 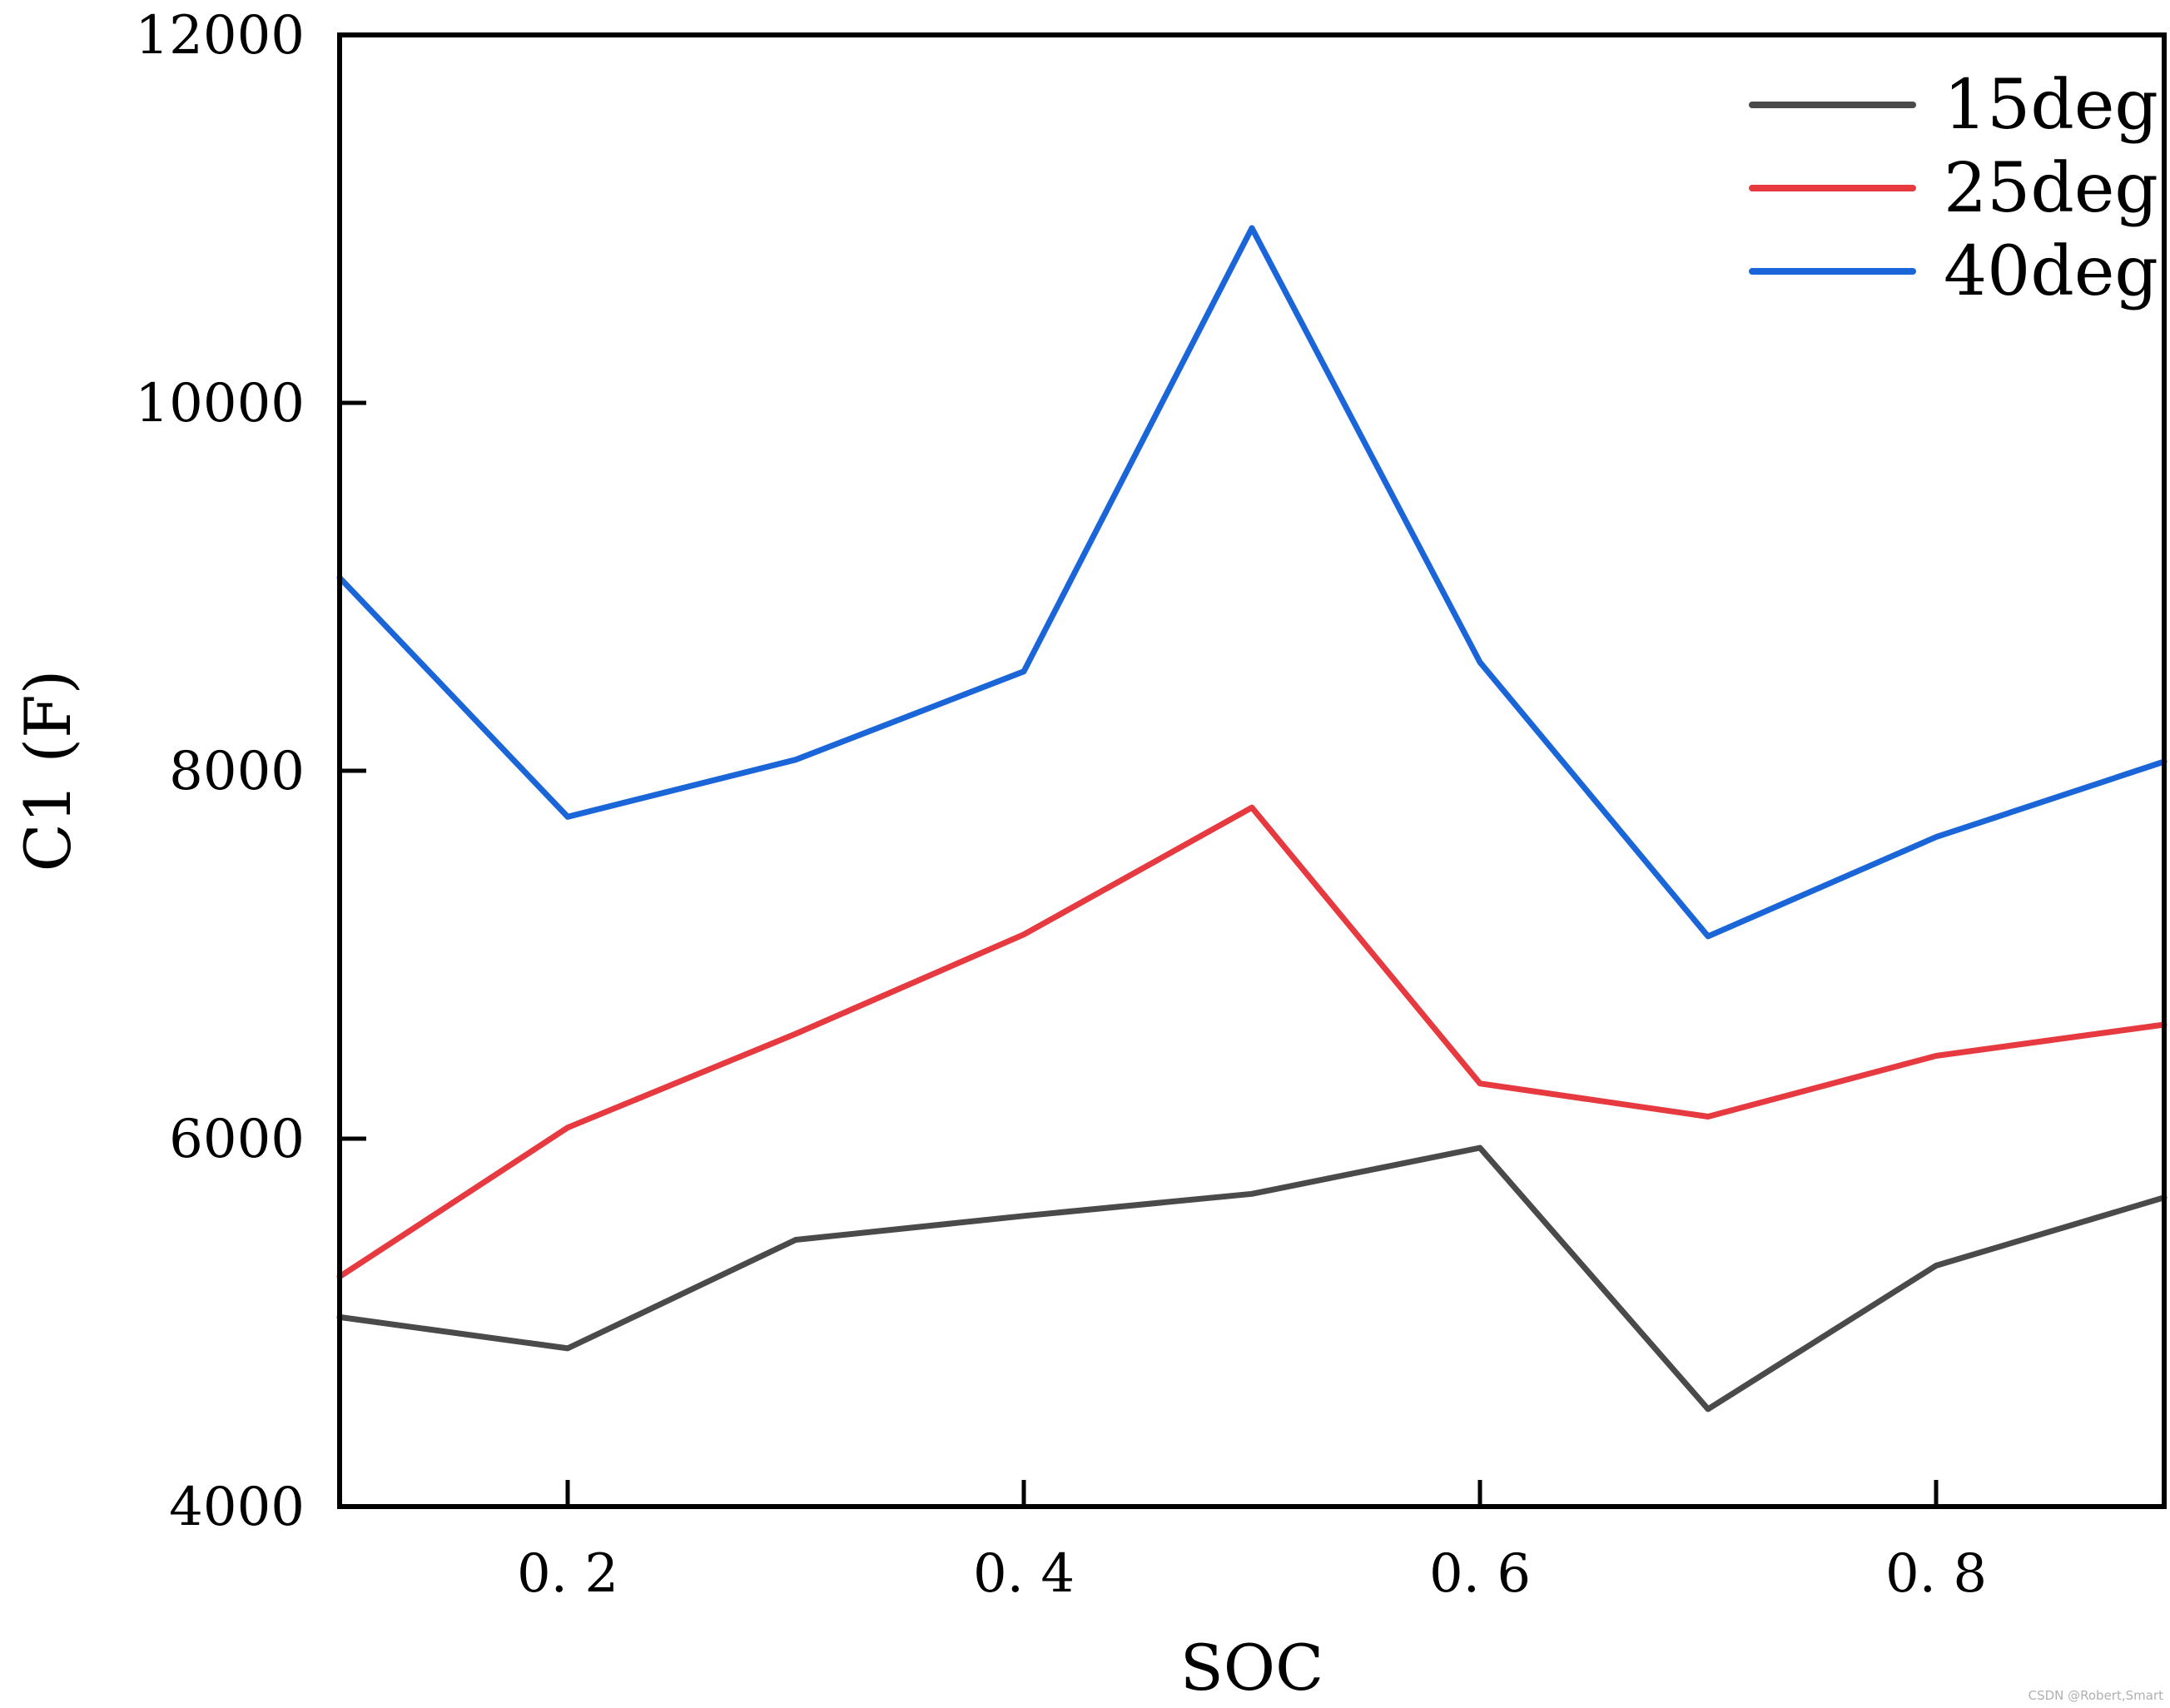 I want to click on y-tick-label: 4000, so click(x=237, y=1507).